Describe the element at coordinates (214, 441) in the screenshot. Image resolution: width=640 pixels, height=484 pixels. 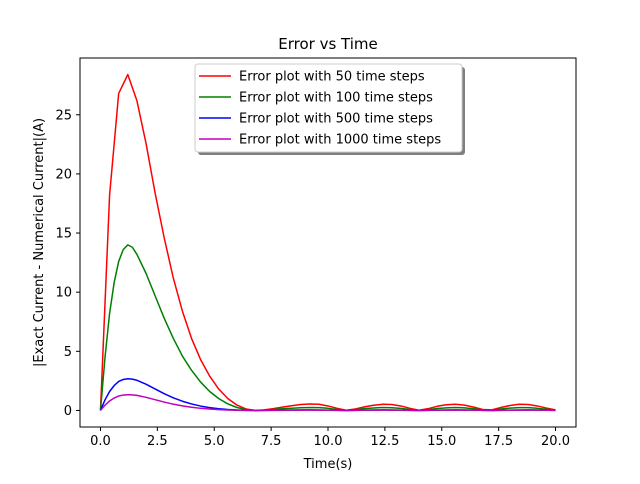
I see `x-tick-label: 5.0` at that location.